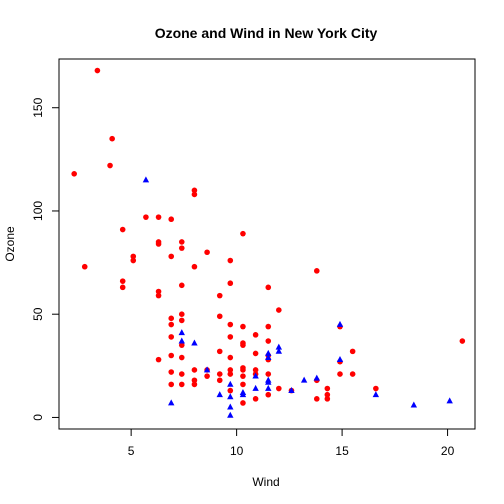  What do you see at coordinates (266, 33) in the screenshot?
I see `chart-title: Ozone and Wind in New York City` at bounding box center [266, 33].